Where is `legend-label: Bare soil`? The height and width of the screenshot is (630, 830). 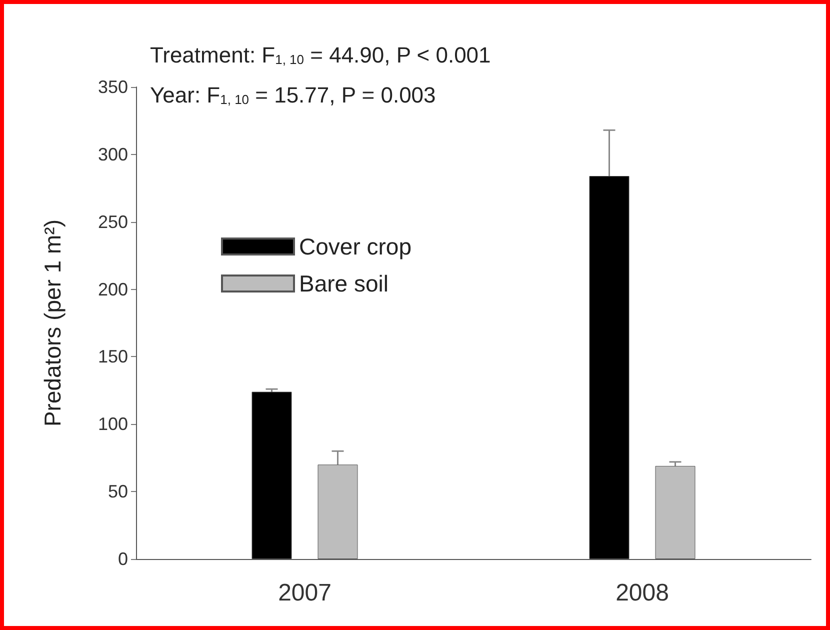
legend-label: Bare soil is located at coordinates (343, 283).